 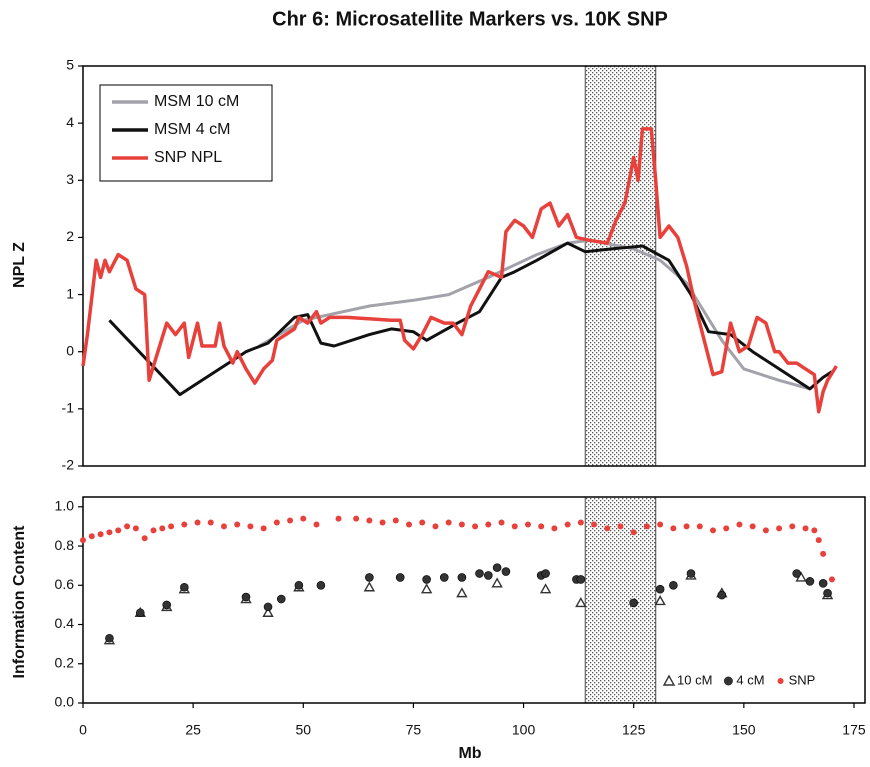 I want to click on legend-label: MSM 10 cM, so click(x=196, y=101).